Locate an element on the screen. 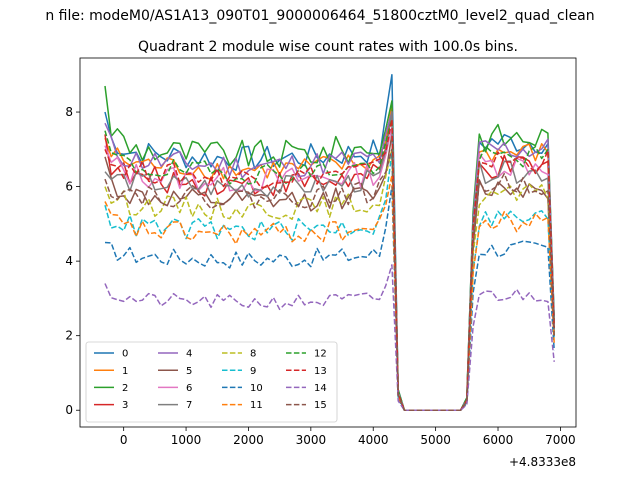 Image resolution: width=640 pixels, height=480 pixels. x-offset-label: +4.8333e8 is located at coordinates (542, 462).